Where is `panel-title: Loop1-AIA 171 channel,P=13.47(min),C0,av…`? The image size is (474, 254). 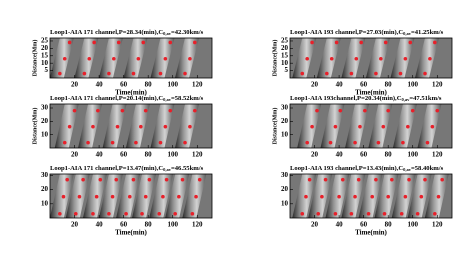 panel-title: Loop1-AIA 171 channel,P=13.47(min),C0,av… is located at coordinates (127, 169).